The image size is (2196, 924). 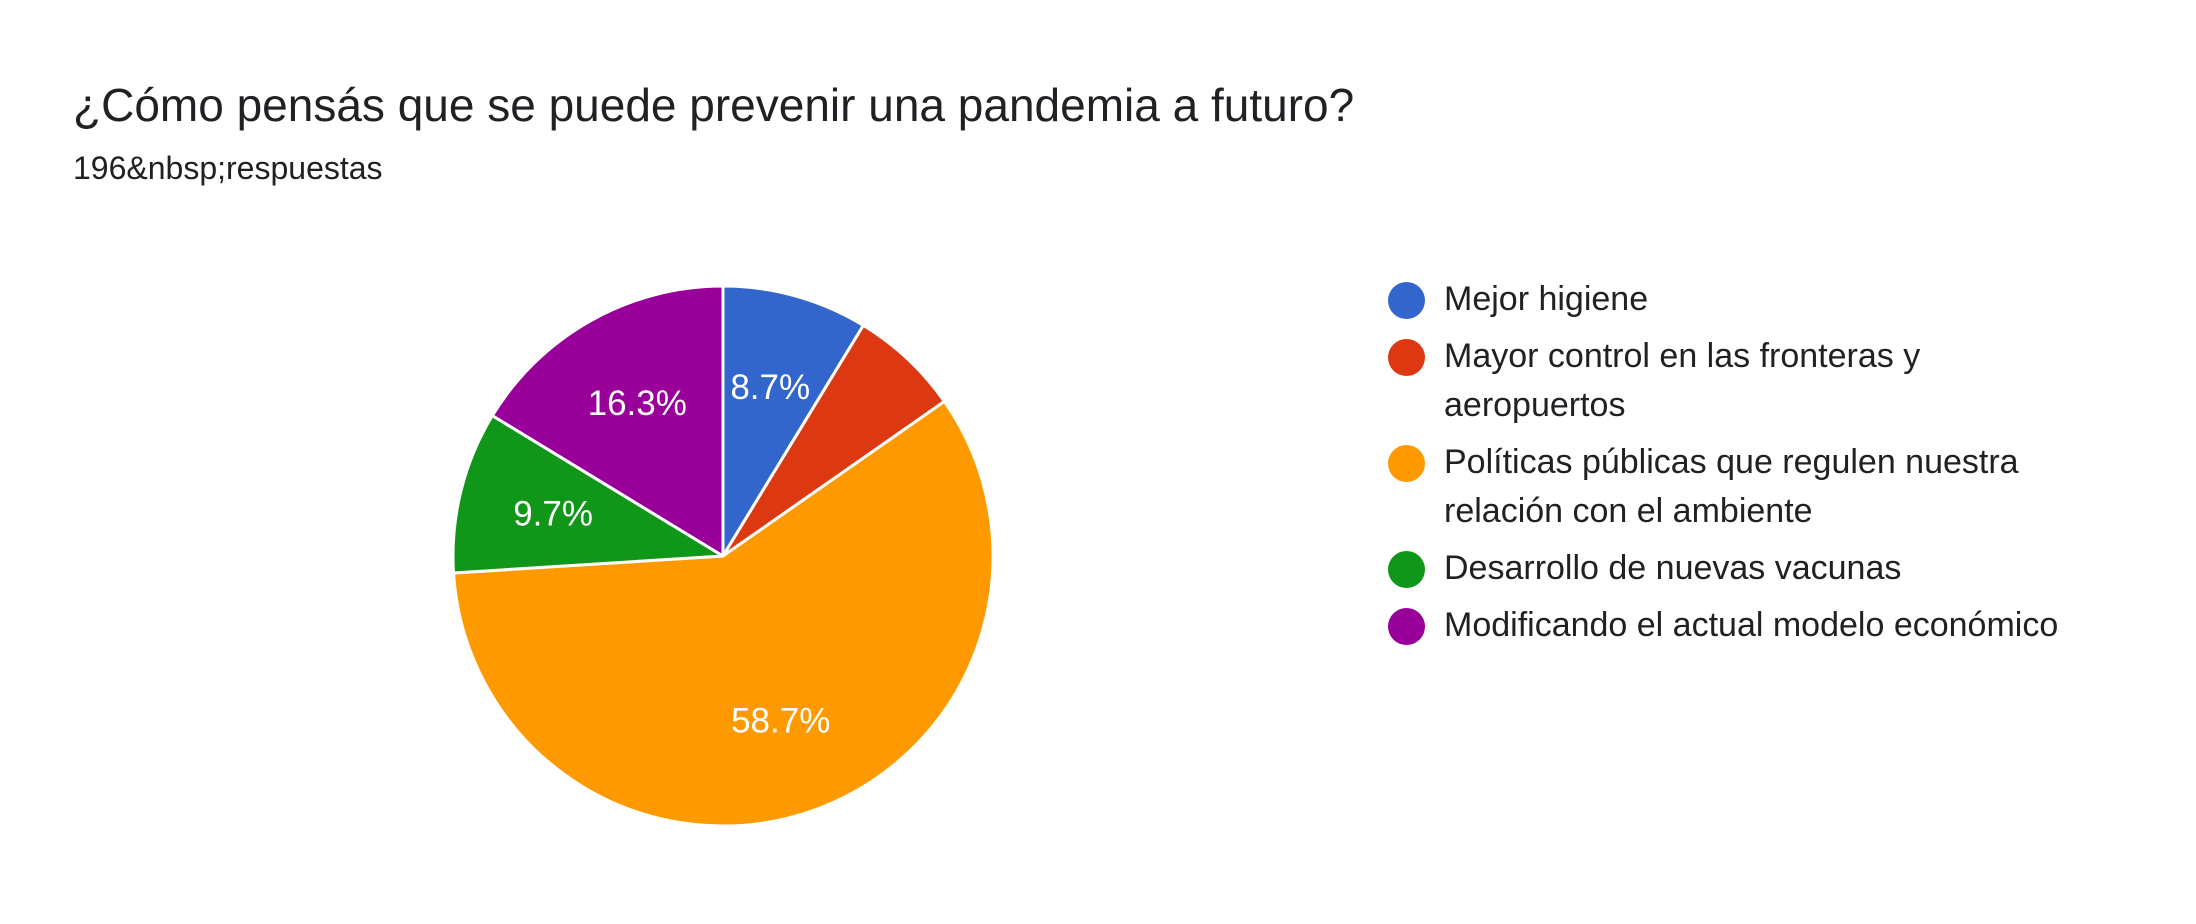 What do you see at coordinates (770, 387) in the screenshot?
I see `slice-percent-label: 8.7%` at bounding box center [770, 387].